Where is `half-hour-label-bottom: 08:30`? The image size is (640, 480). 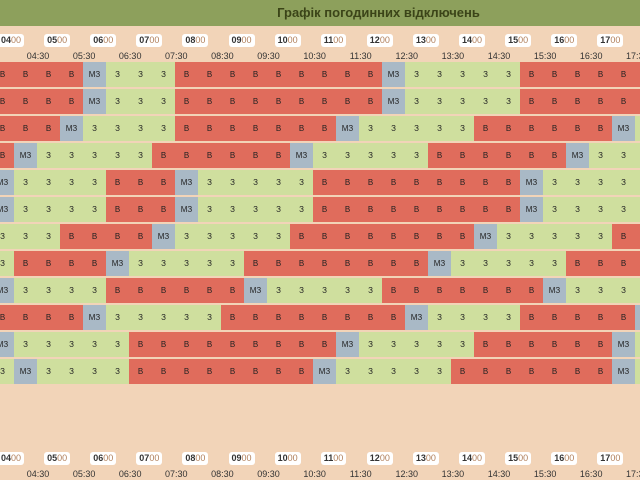
half-hour-label-bottom: 08:30 is located at coordinates (222, 474).